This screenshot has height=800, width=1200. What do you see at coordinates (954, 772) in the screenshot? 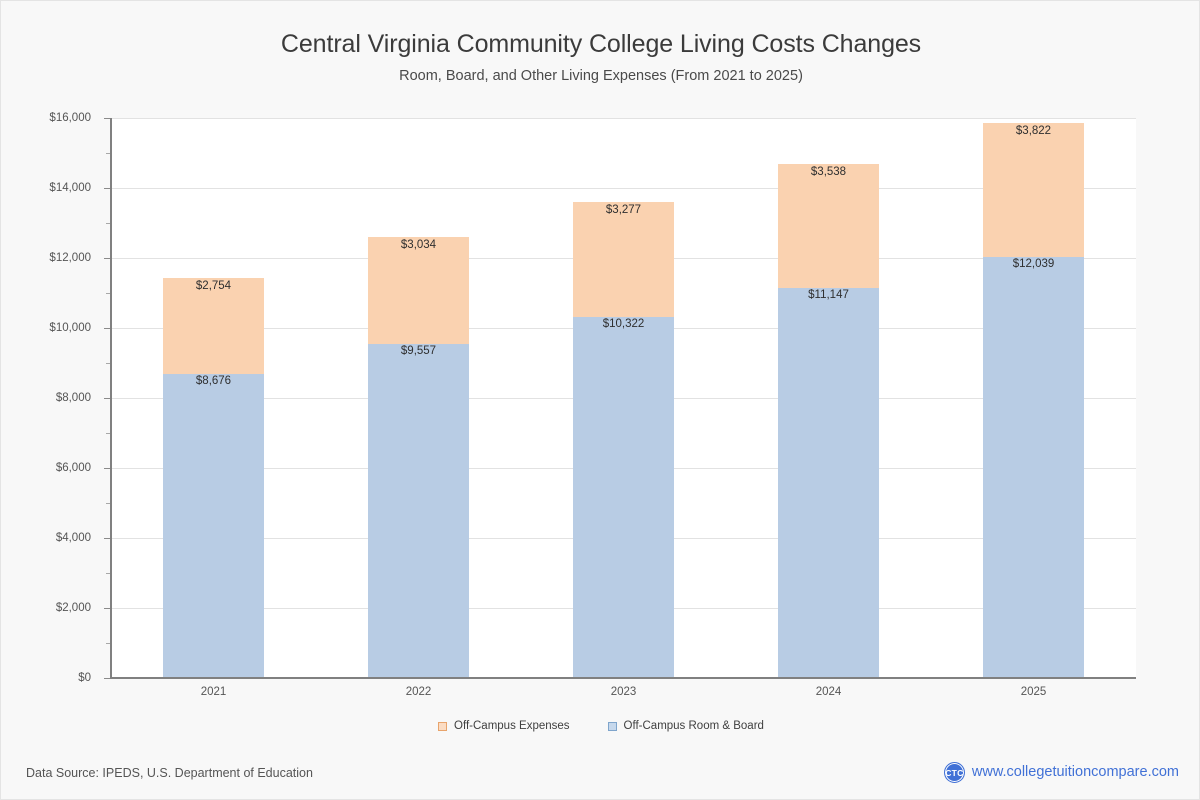
I see `ctc-logo-icon: CTC` at bounding box center [954, 772].